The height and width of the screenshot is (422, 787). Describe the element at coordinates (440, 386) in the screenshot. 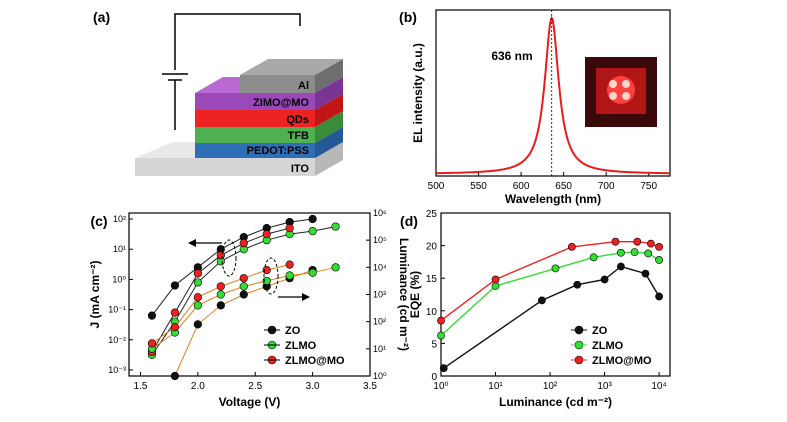

I see `panel-d-xtick-label: 10⁰` at that location.